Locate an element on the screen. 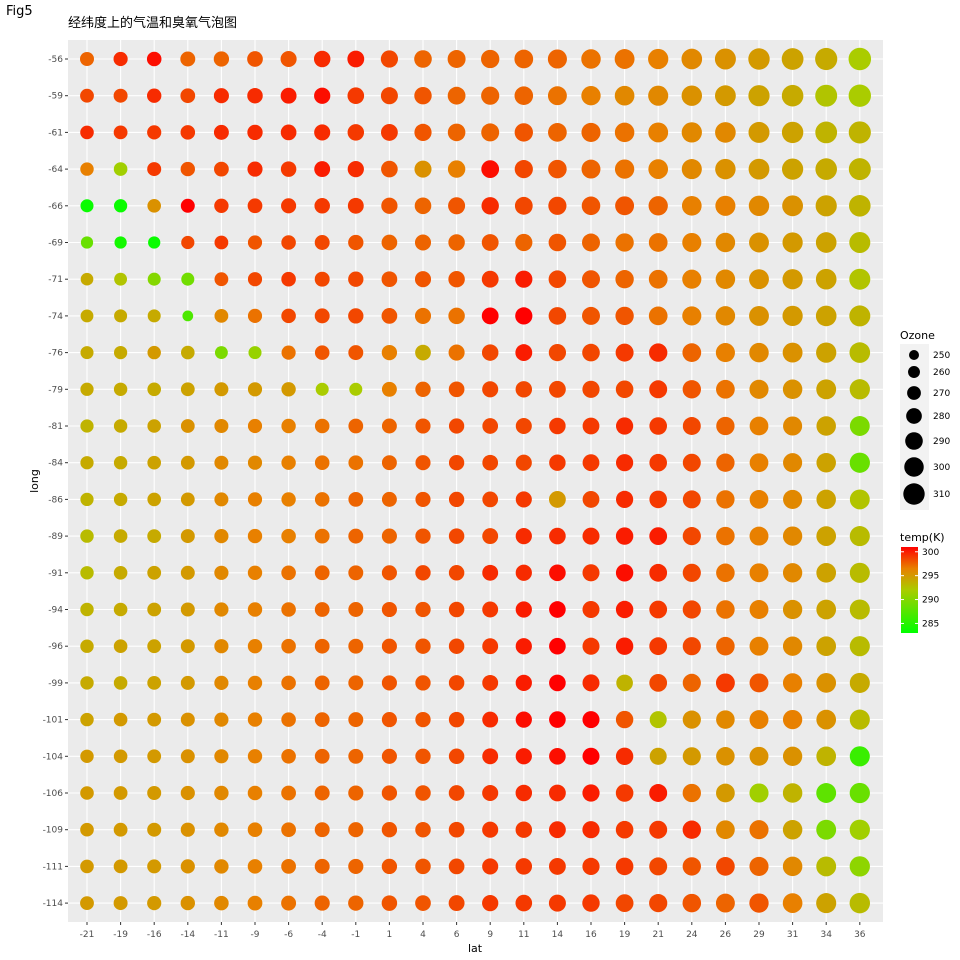 The width and height of the screenshot is (960, 960). figure-label: Fig5 is located at coordinates (19, 11).